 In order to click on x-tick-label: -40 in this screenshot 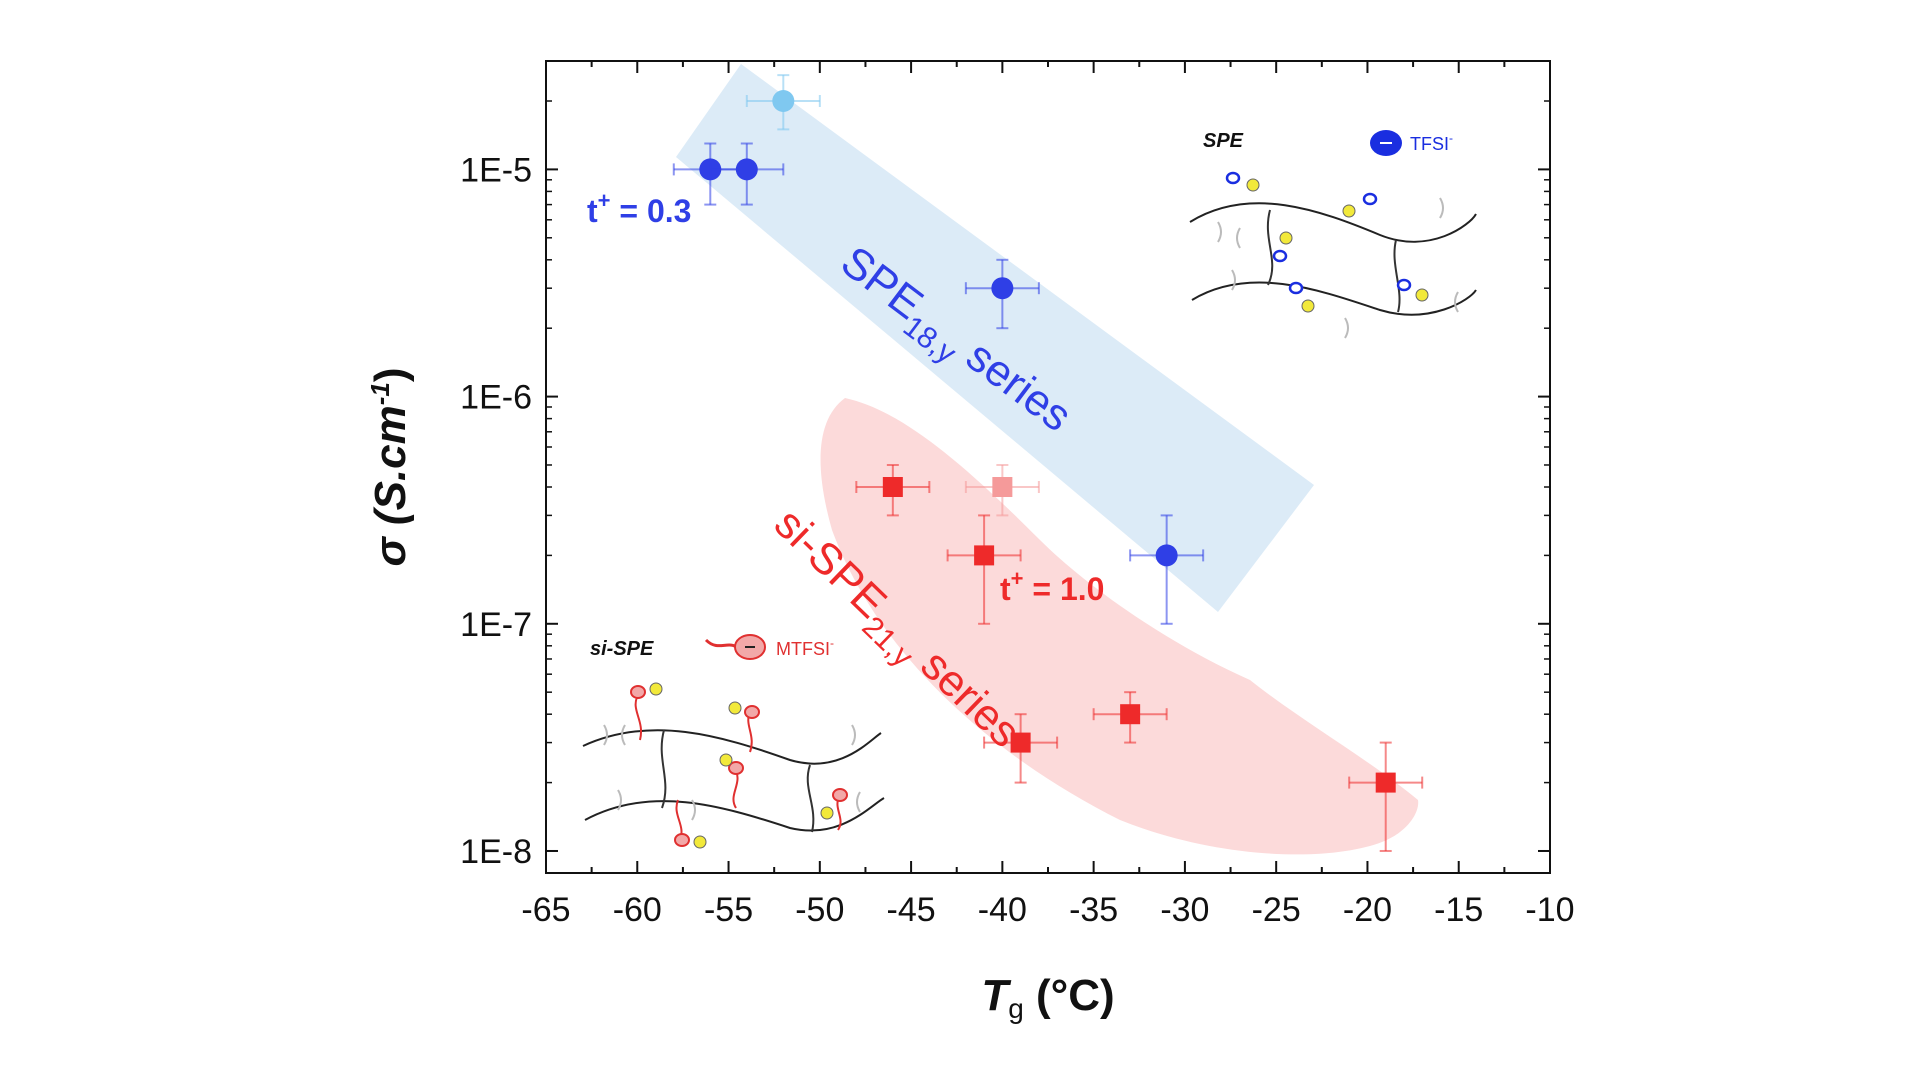, I will do `click(1002, 910)`.